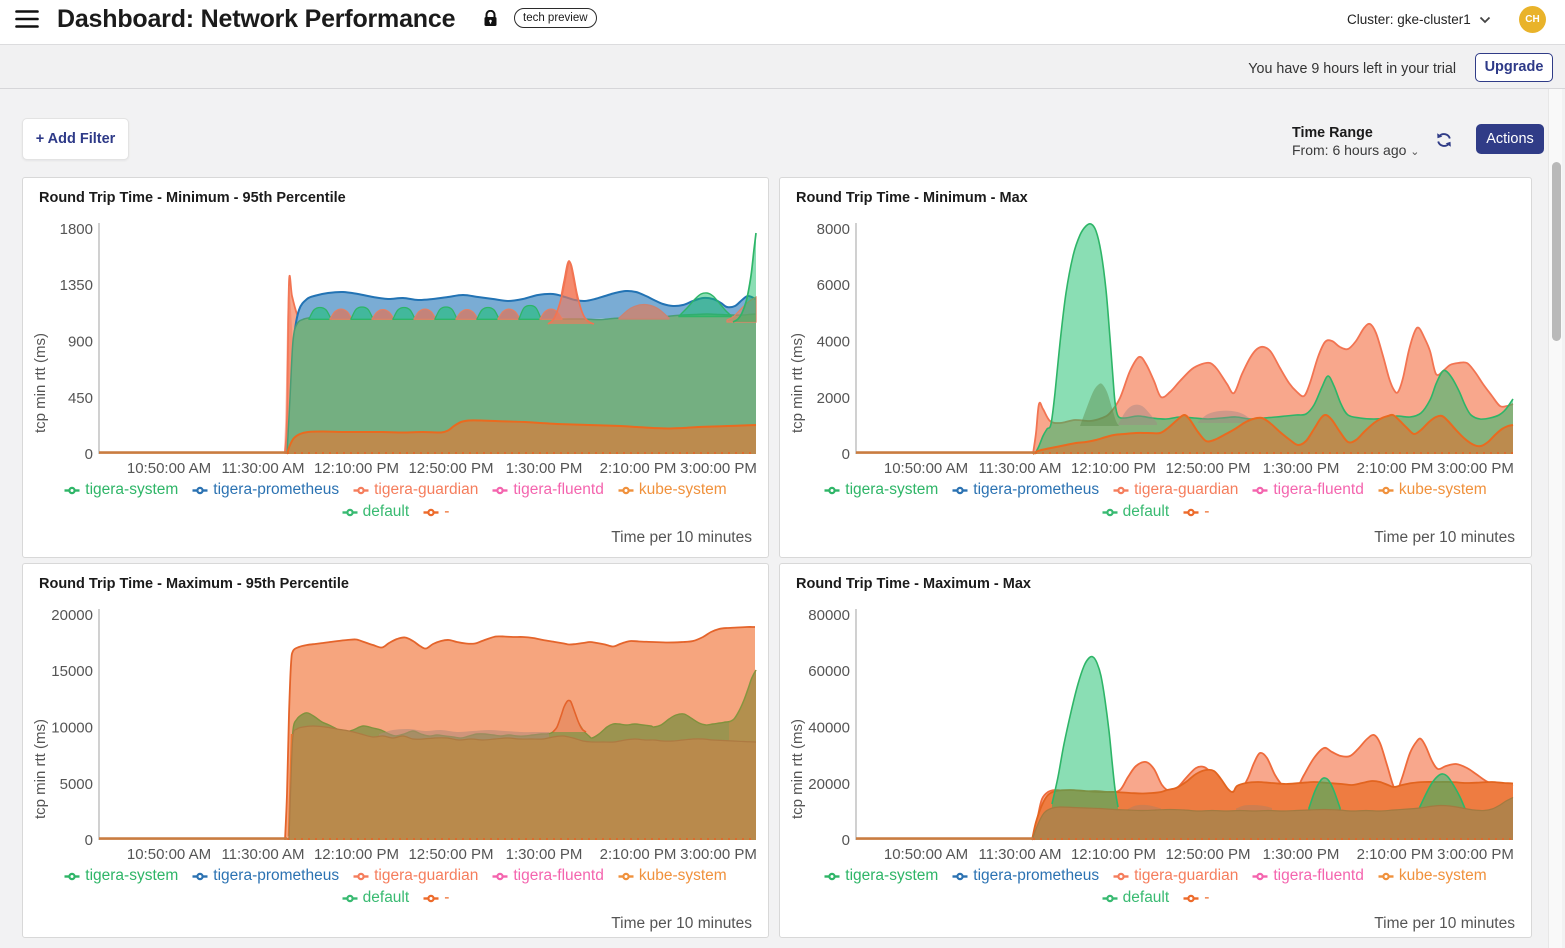 The width and height of the screenshot is (1565, 948). Describe the element at coordinates (833, 229) in the screenshot. I see `svg-text: 8000` at that location.